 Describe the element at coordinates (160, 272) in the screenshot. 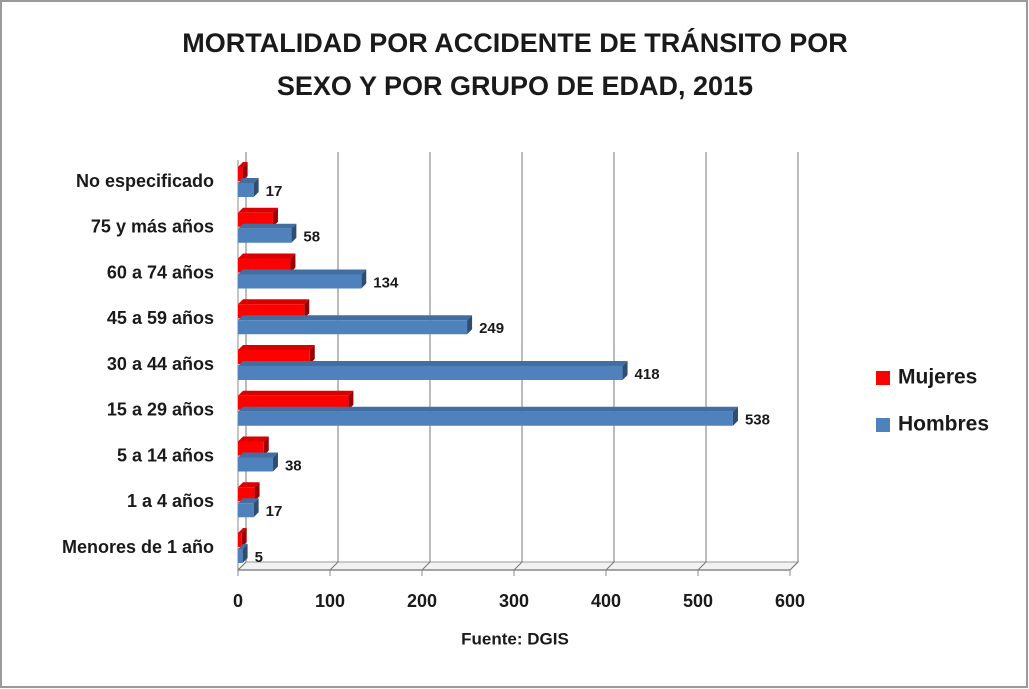

I see `y-tick-label: 60 a 74 años` at that location.